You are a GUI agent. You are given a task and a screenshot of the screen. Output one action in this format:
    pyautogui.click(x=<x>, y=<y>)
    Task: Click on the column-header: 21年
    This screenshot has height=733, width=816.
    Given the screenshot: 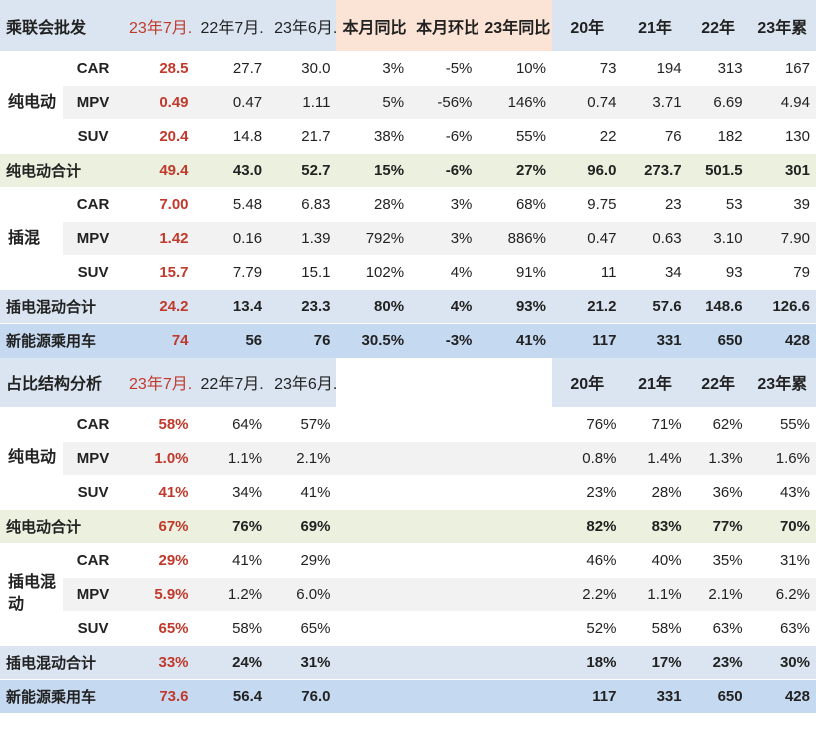 What is the action you would take?
    pyautogui.click(x=655, y=382)
    